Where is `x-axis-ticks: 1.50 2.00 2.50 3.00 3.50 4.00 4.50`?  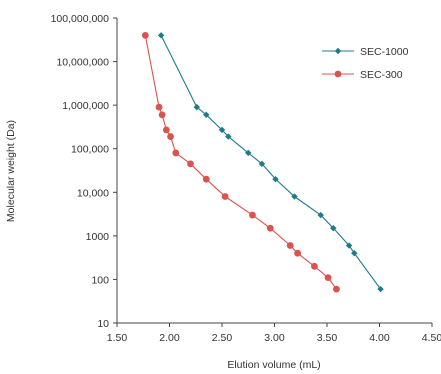 x-axis-ticks: 1.50 2.00 2.50 3.00 3.50 4.00 4.50 is located at coordinates (274, 333).